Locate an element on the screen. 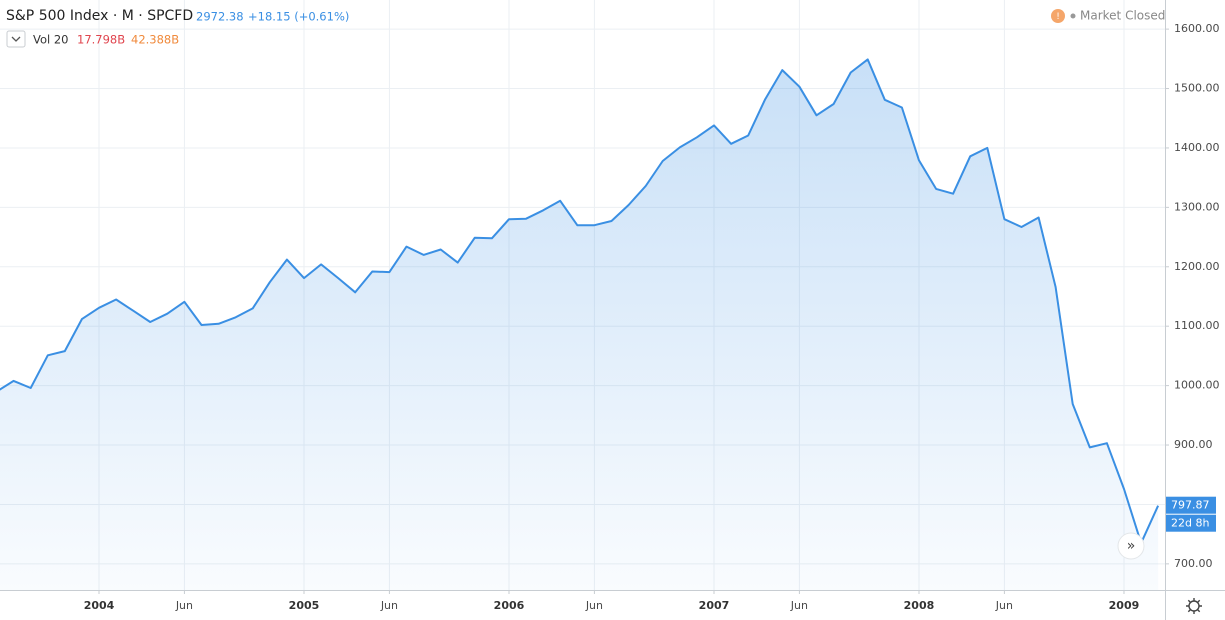 The image size is (1225, 620). y-tick-label: 1100.00 is located at coordinates (1197, 325).